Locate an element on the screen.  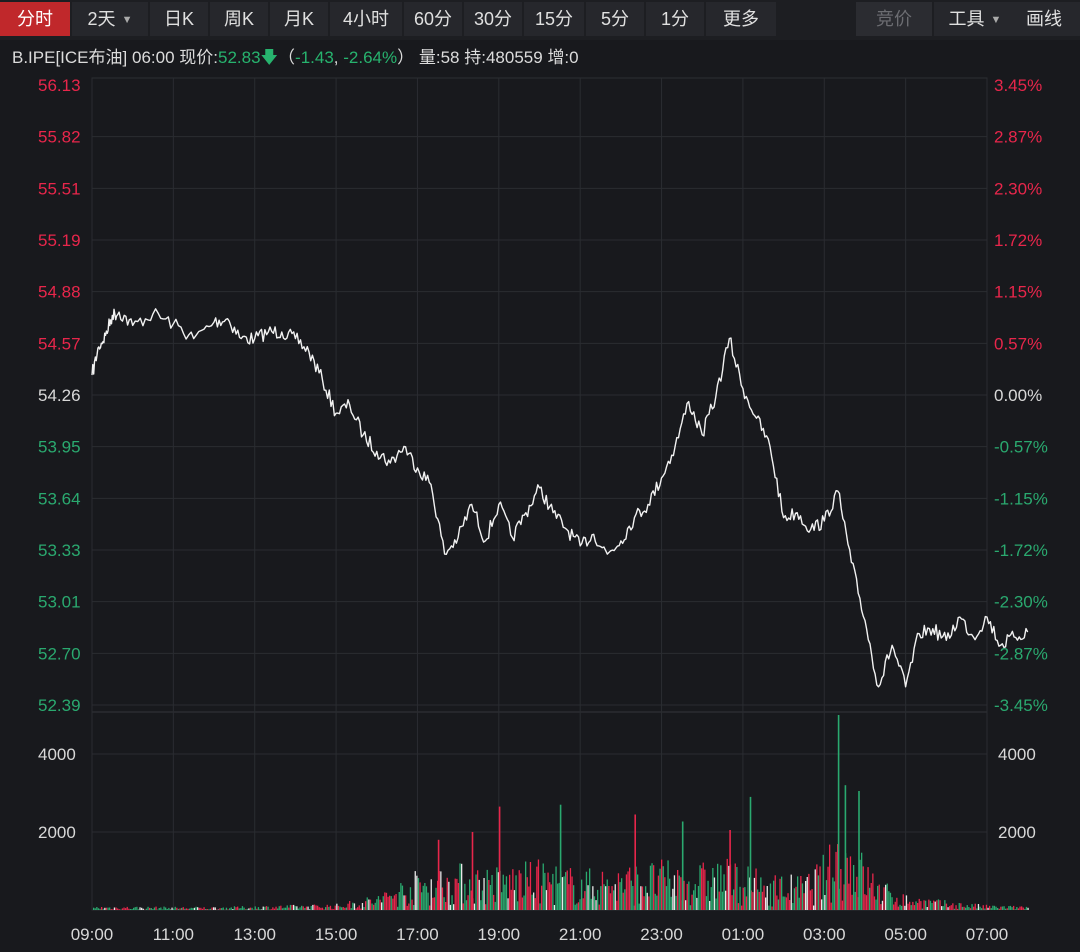
tab-tabs-1: 2天 ▼ is located at coordinates (110, 19).